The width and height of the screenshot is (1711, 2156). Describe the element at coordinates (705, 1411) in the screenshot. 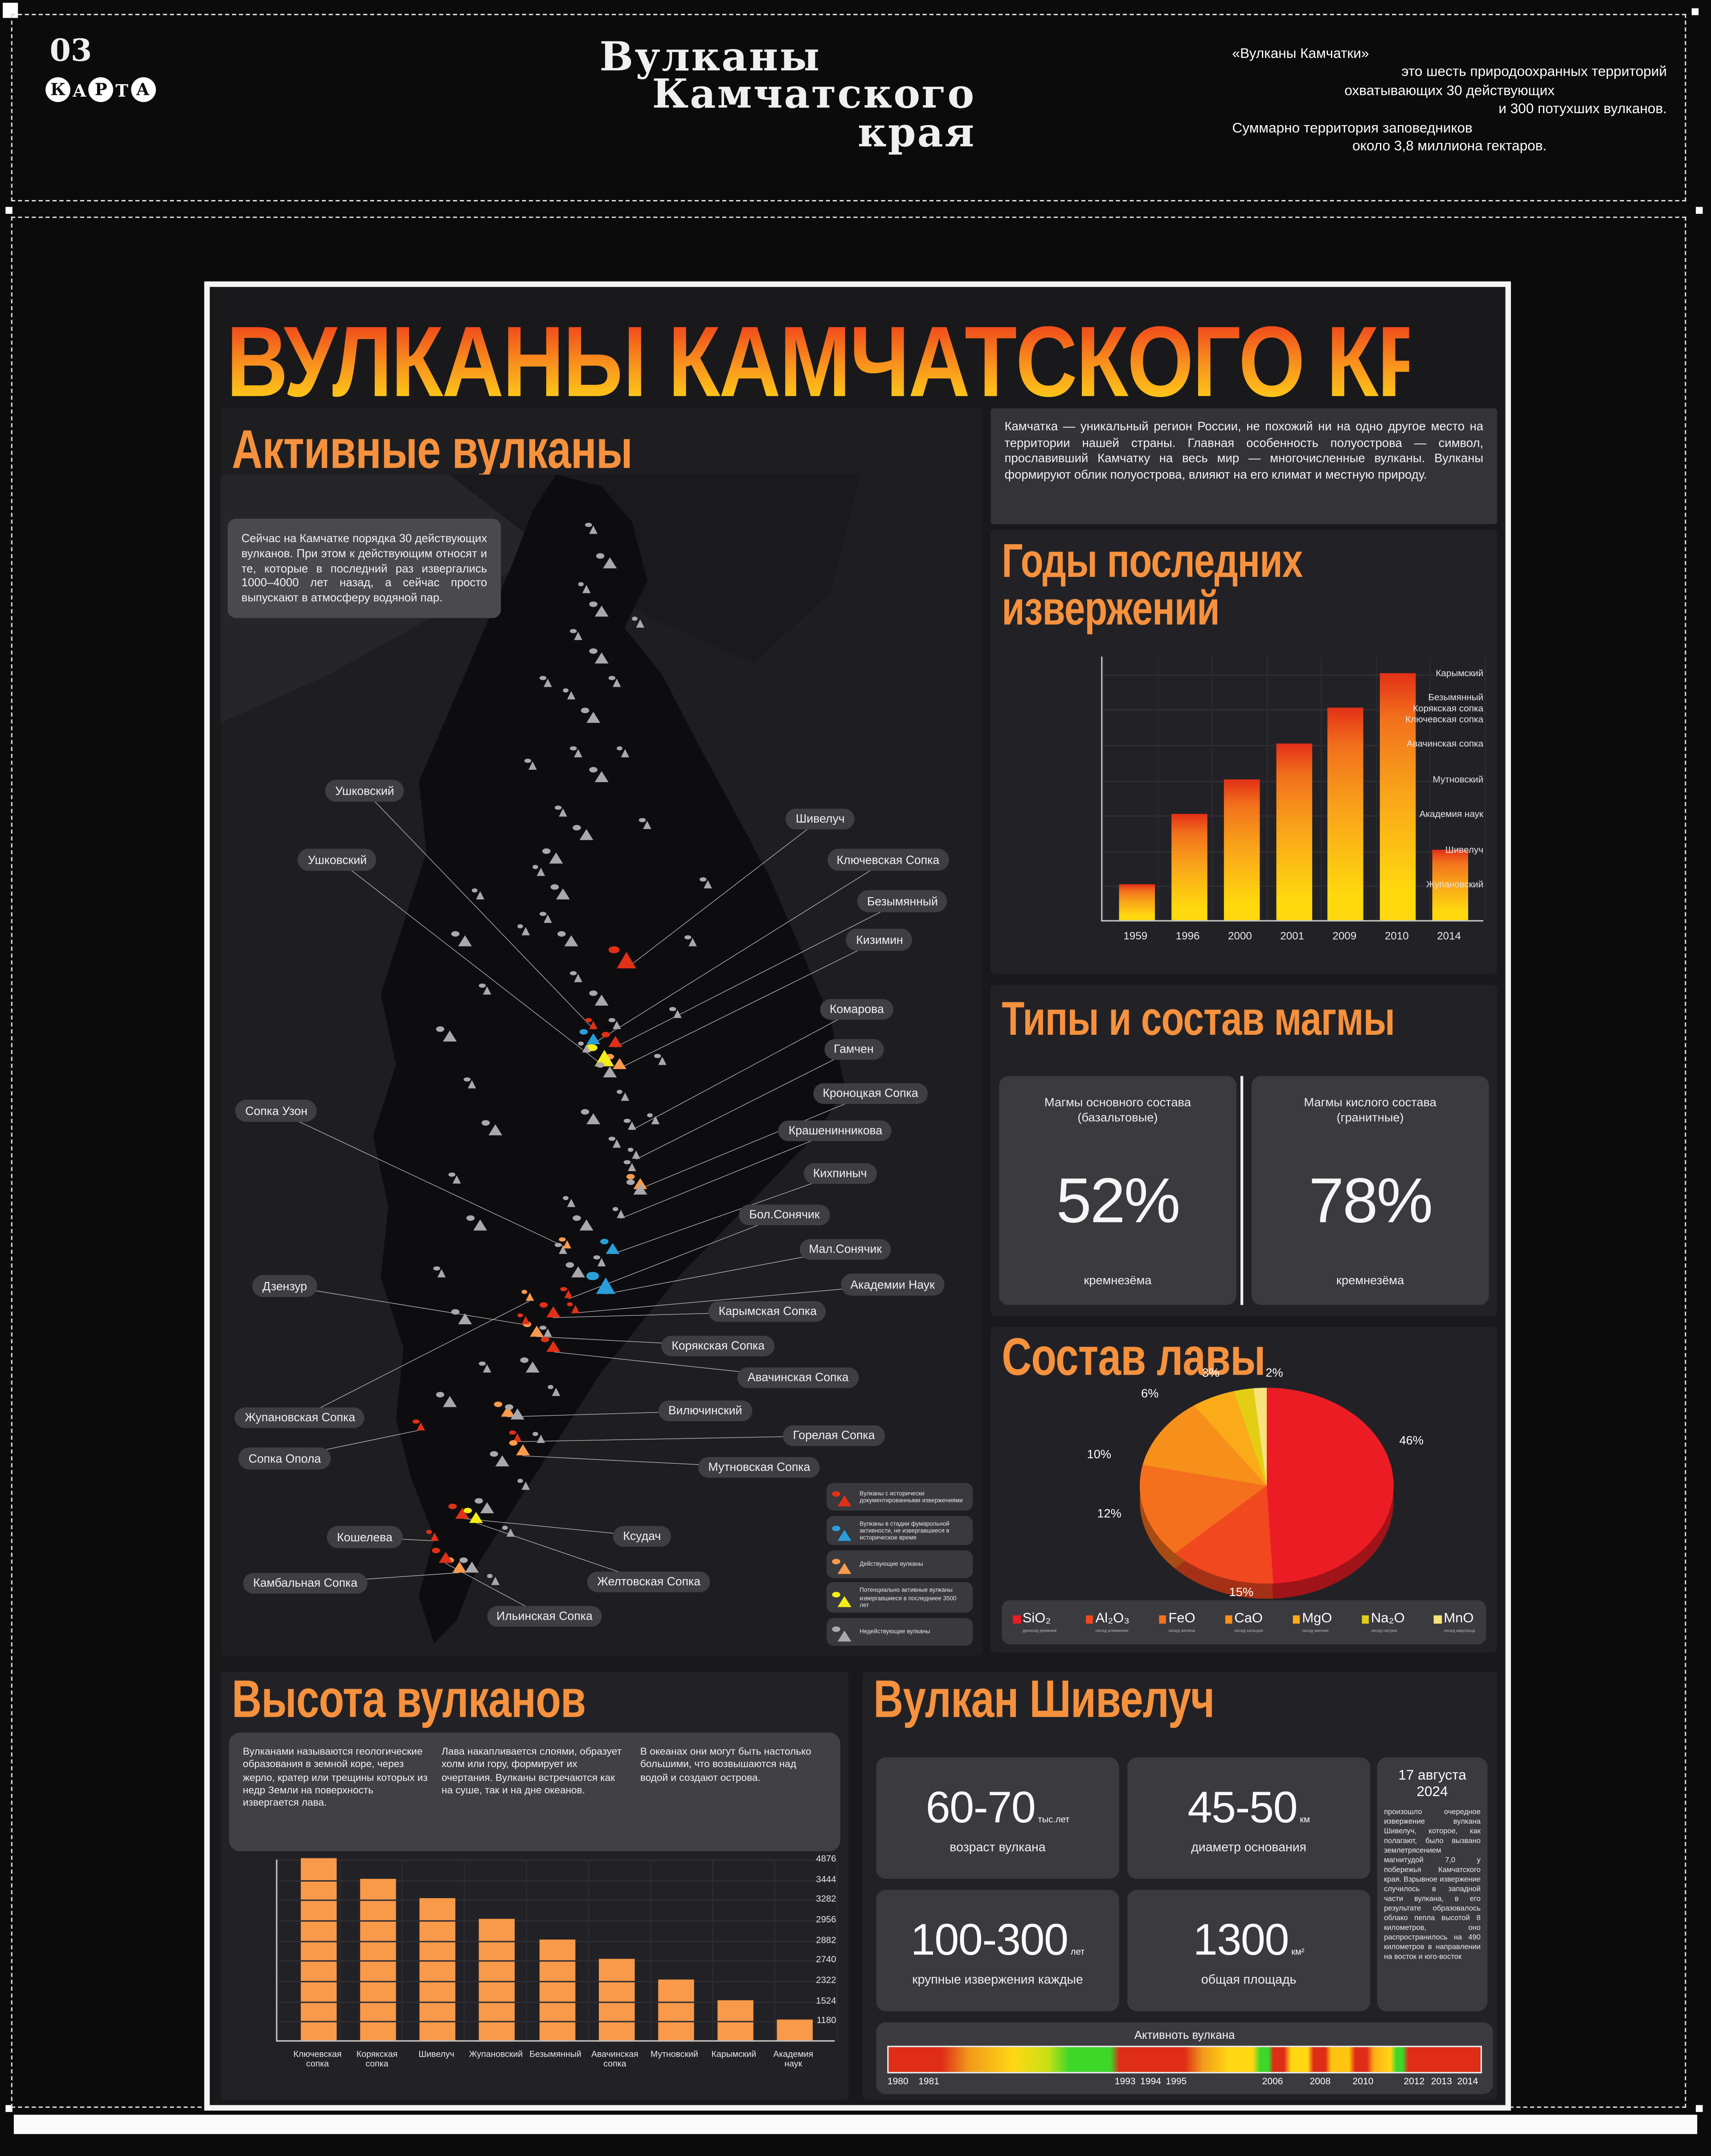

I see `volcano-label: Вилючинский` at that location.